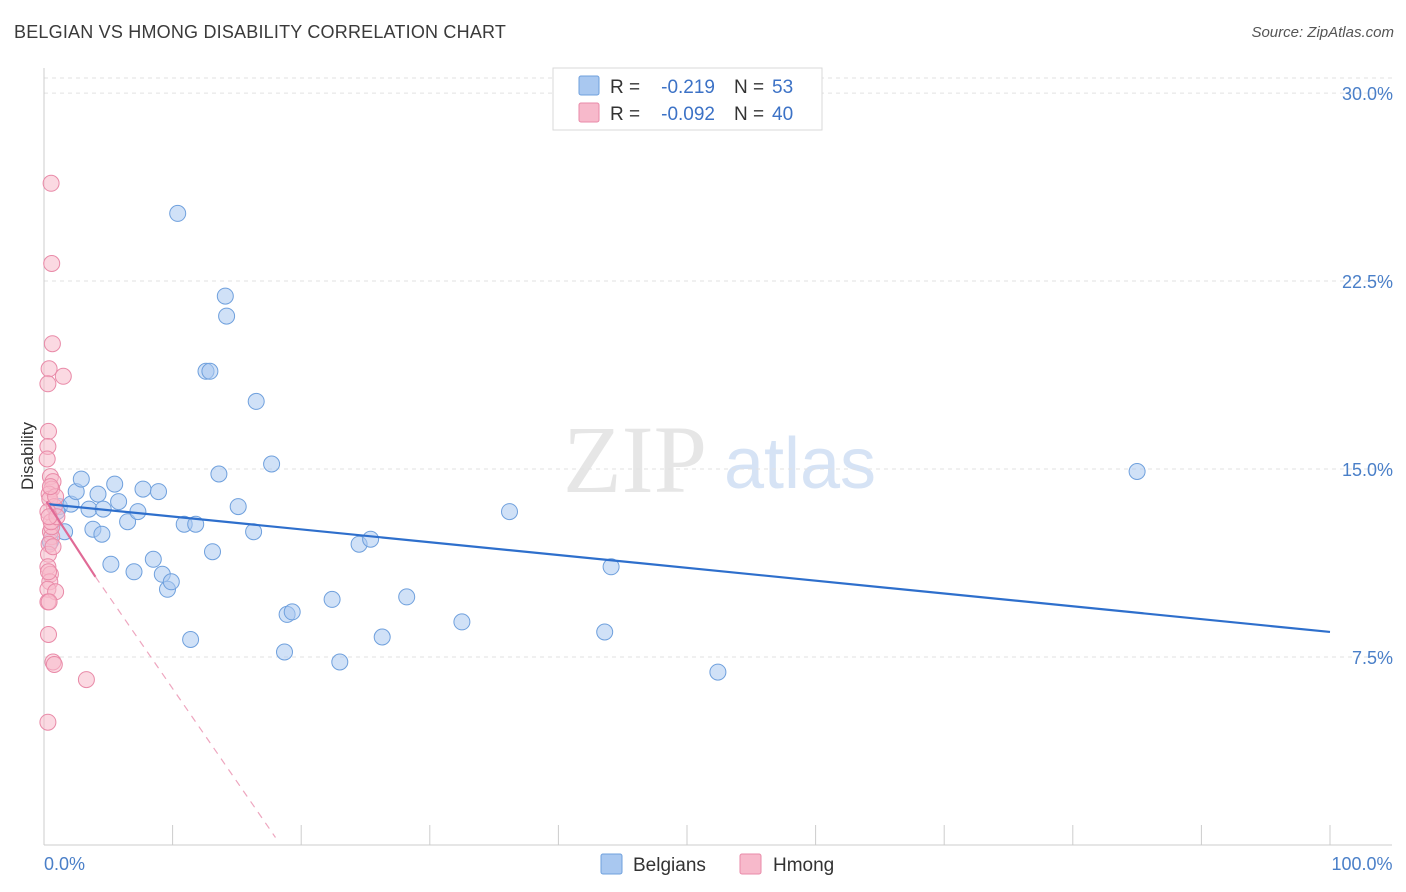  What do you see at coordinates (625, 114) in the screenshot?
I see `legend-r-label-hmong: R =` at bounding box center [625, 114].